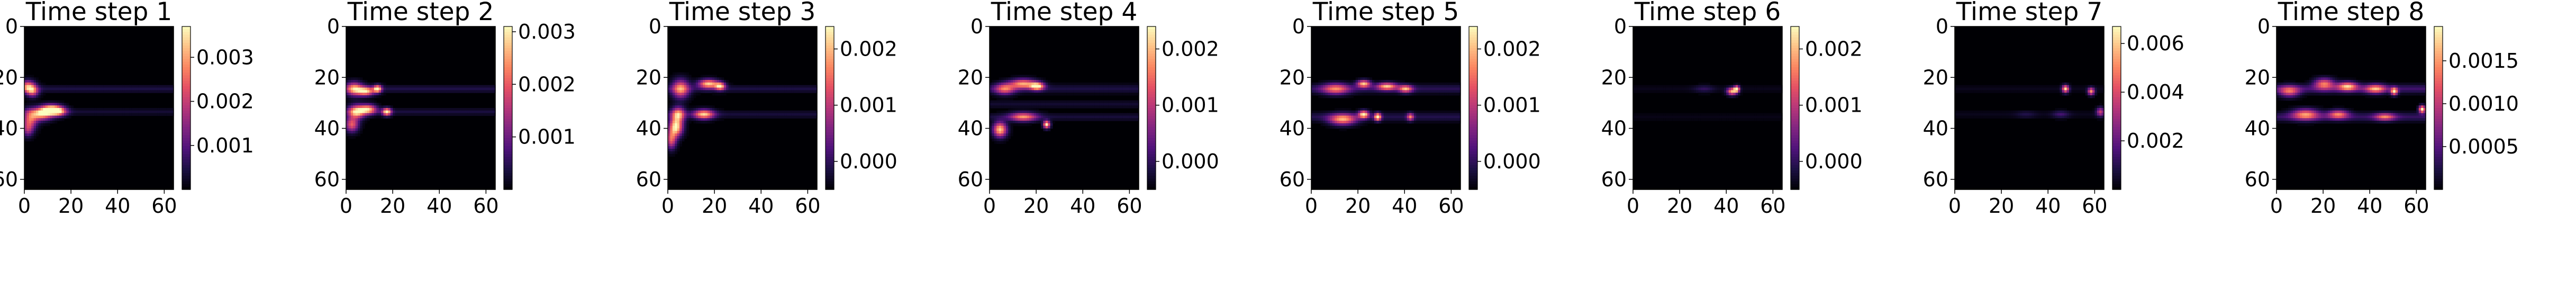  What do you see at coordinates (1386, 108) in the screenshot?
I see `plot-frame` at bounding box center [1386, 108].